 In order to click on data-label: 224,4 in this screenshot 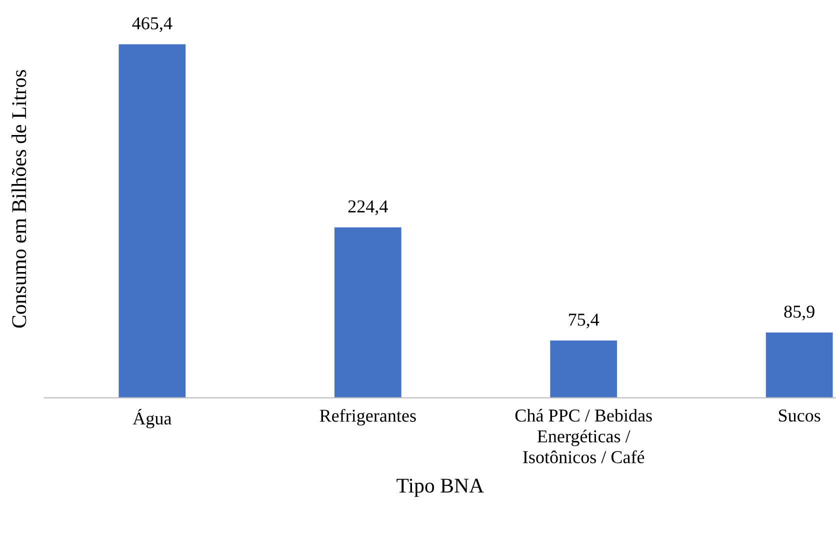, I will do `click(368, 208)`.